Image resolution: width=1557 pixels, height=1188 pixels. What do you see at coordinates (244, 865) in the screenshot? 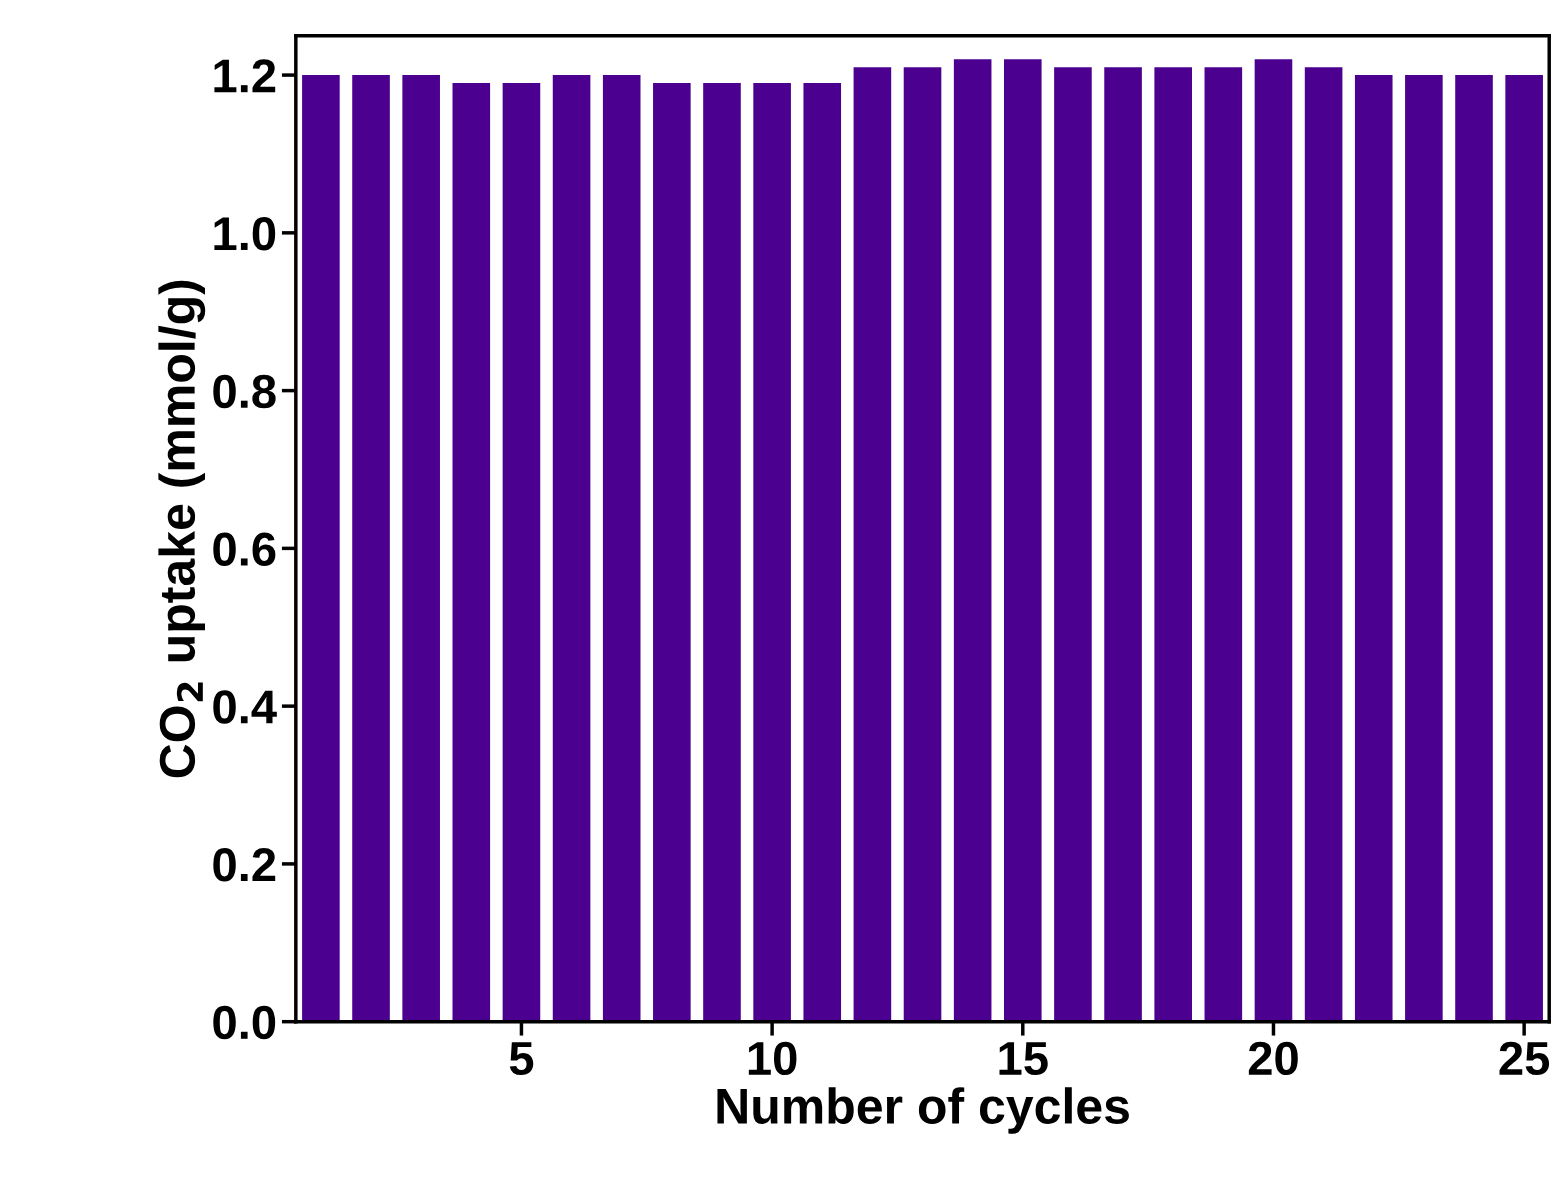
I see `y-tick-label: 0.2` at bounding box center [244, 865].